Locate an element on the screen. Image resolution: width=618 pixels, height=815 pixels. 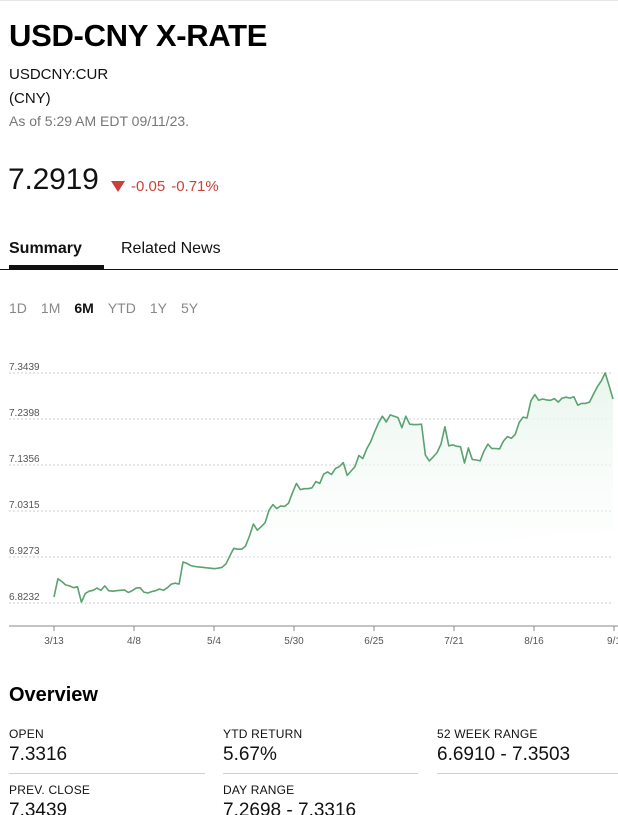
range-1d: 1D is located at coordinates (18, 308).